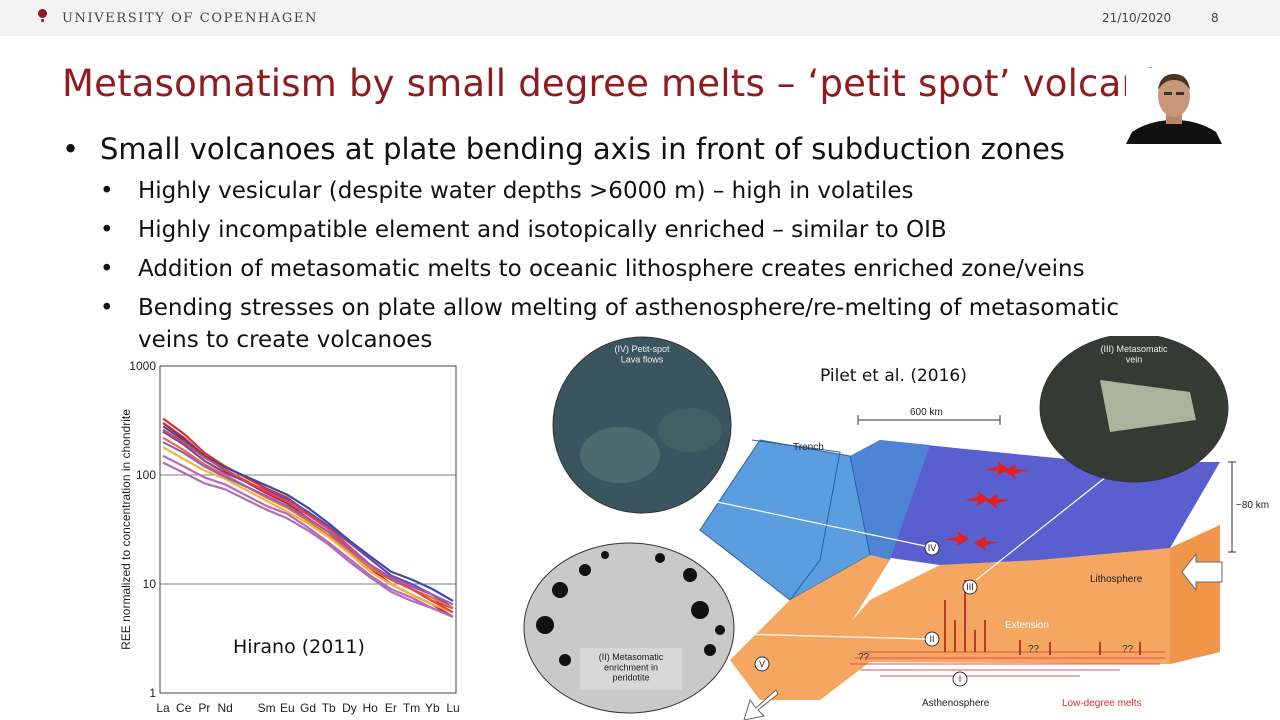 The image size is (1280, 720). What do you see at coordinates (1027, 625) in the screenshot?
I see `extension-label: Extension` at bounding box center [1027, 625].